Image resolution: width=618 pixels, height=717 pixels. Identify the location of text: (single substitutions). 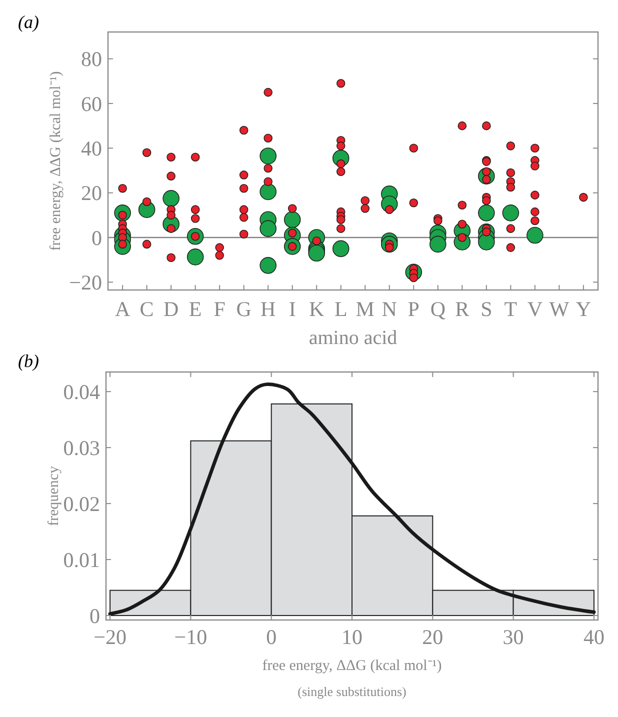
(352, 691).